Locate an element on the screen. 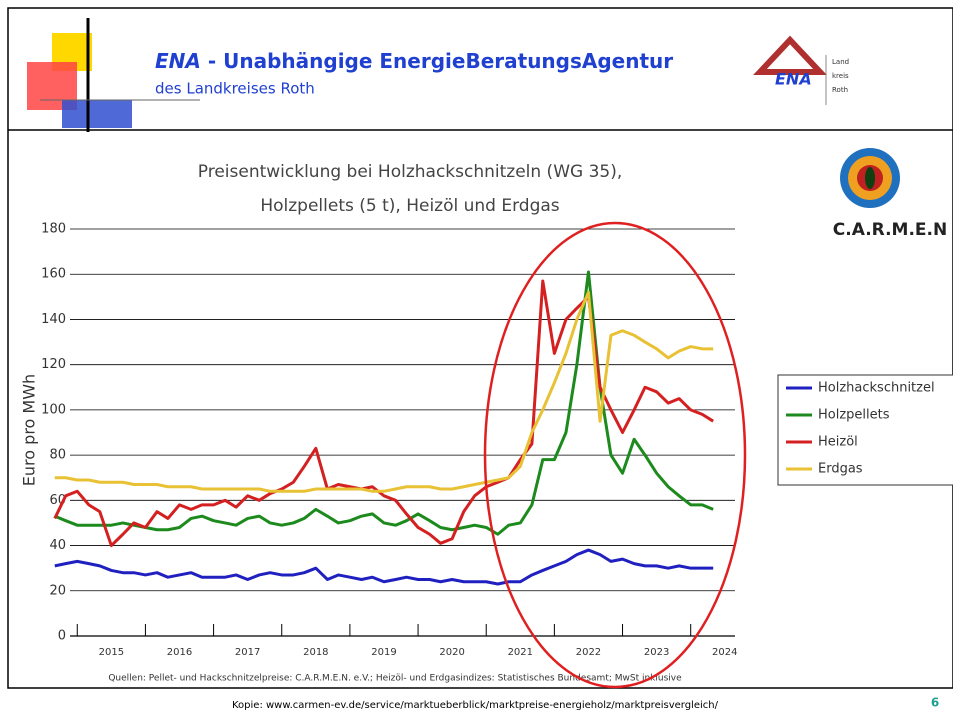  legend-label: Erdgas is located at coordinates (840, 469).